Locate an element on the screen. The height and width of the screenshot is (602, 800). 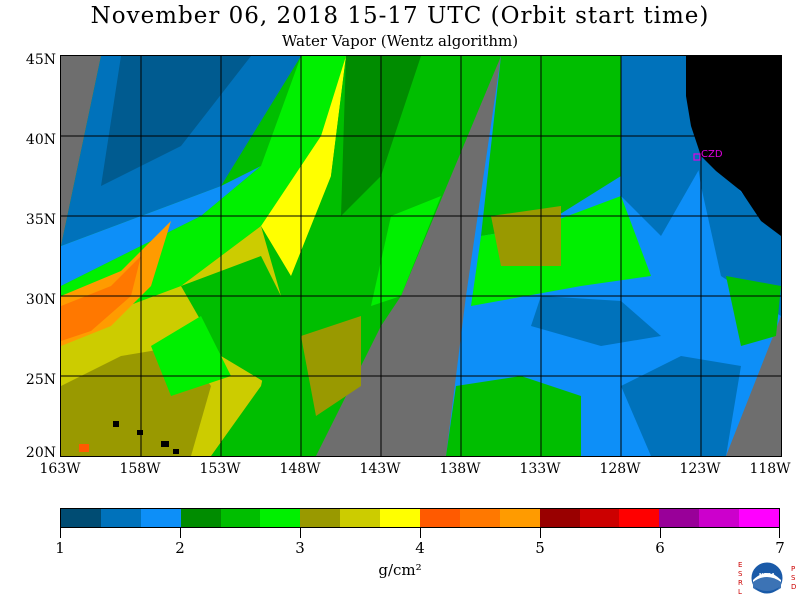
noaa-logo: E S R L P S D NOAA is located at coordinates (767, 578).